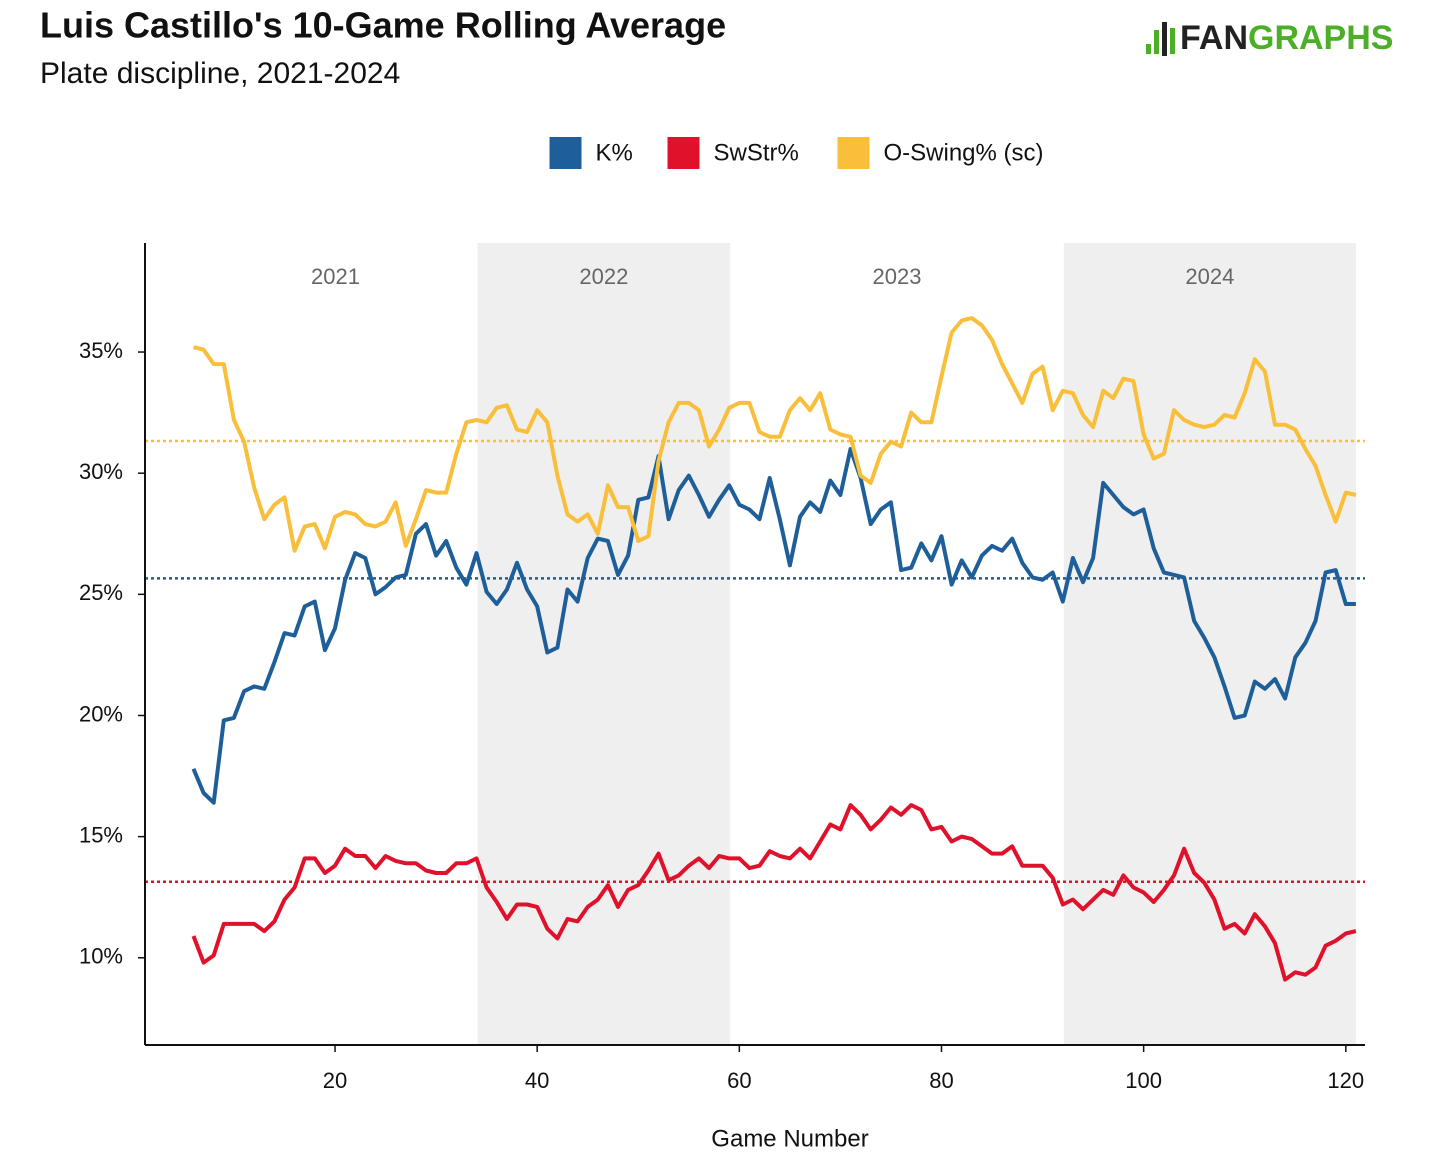 This screenshot has width=1456, height=1163. Describe the element at coordinates (1209, 276) in the screenshot. I see `span-label: 2024` at that location.